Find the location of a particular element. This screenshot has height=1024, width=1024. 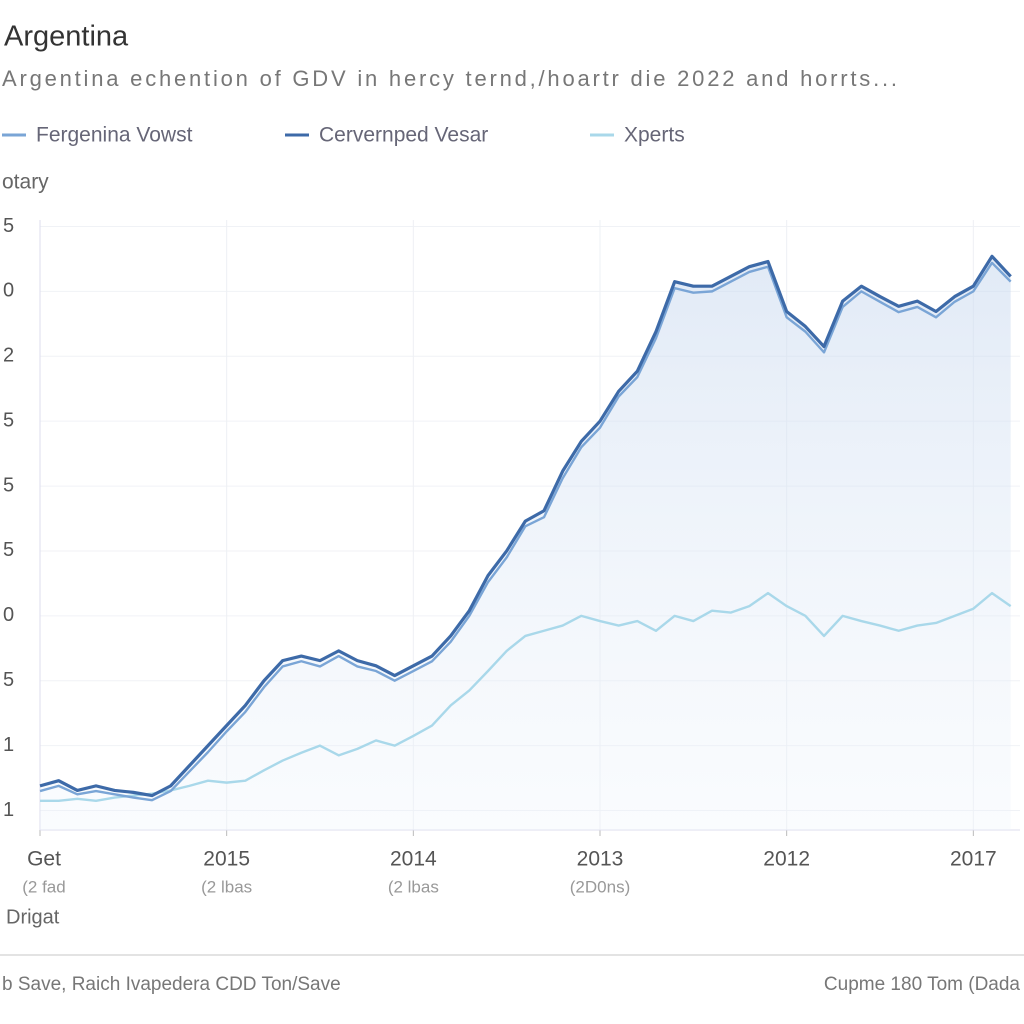

x-axis-label: Drigat is located at coordinates (33, 917).